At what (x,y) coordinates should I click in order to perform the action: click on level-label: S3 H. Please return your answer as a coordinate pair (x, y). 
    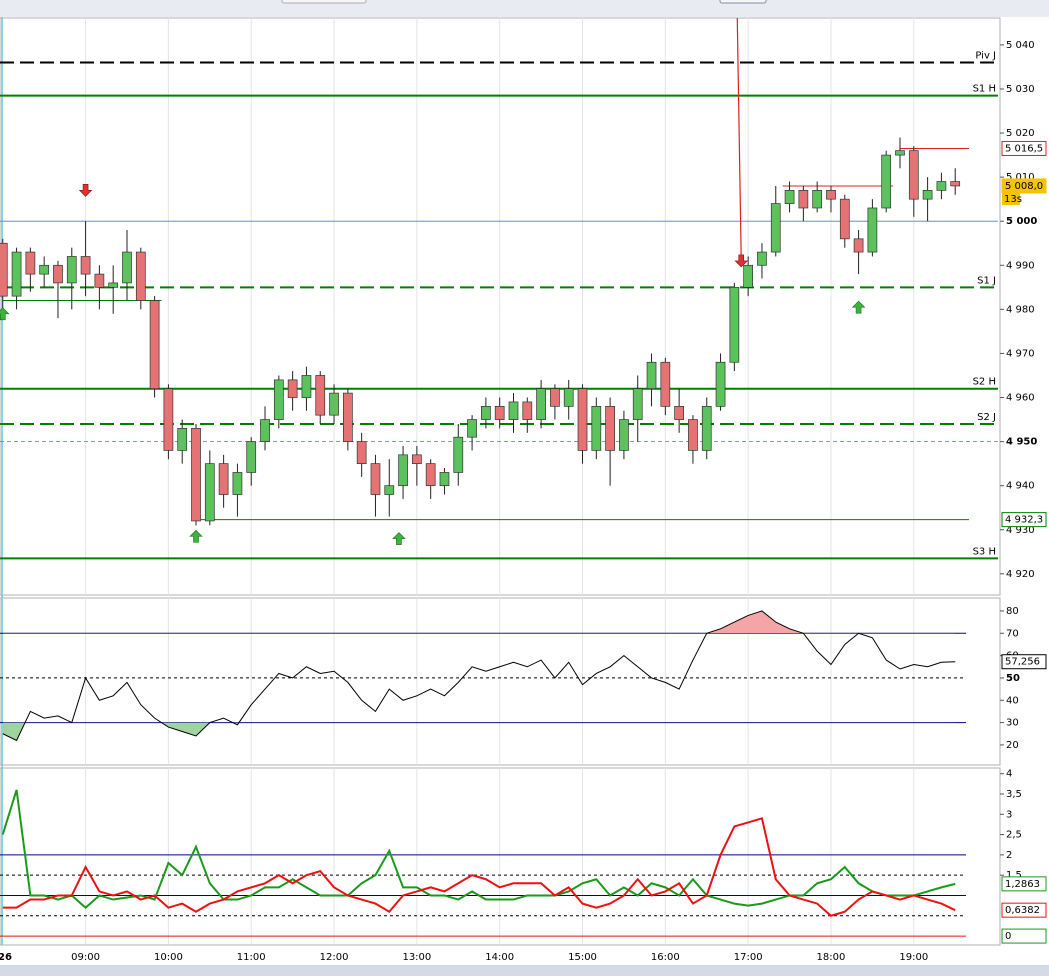
    Looking at the image, I should click on (984, 551).